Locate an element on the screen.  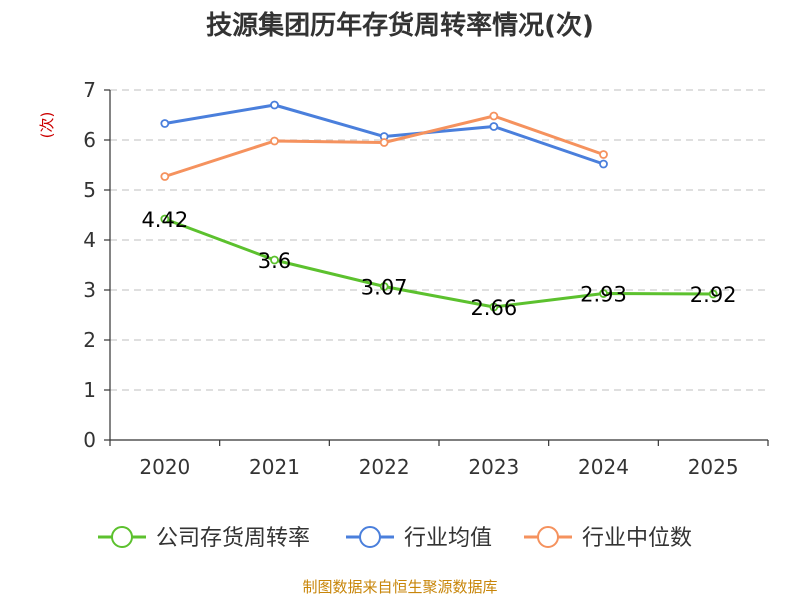
data-label: 2.92 is located at coordinates (713, 295).